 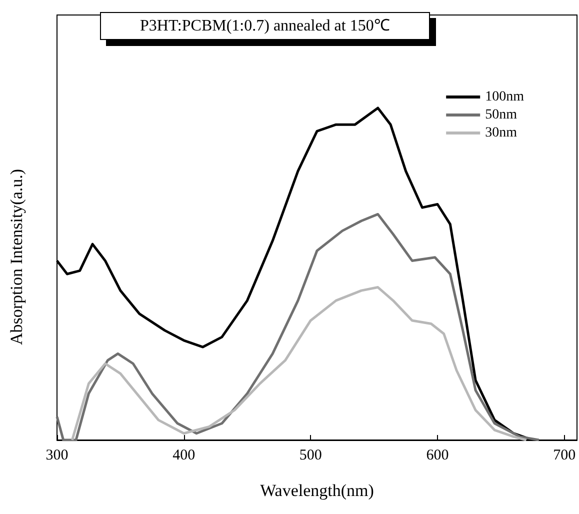 What do you see at coordinates (501, 115) in the screenshot?
I see `legend-label: 50nm` at bounding box center [501, 115].